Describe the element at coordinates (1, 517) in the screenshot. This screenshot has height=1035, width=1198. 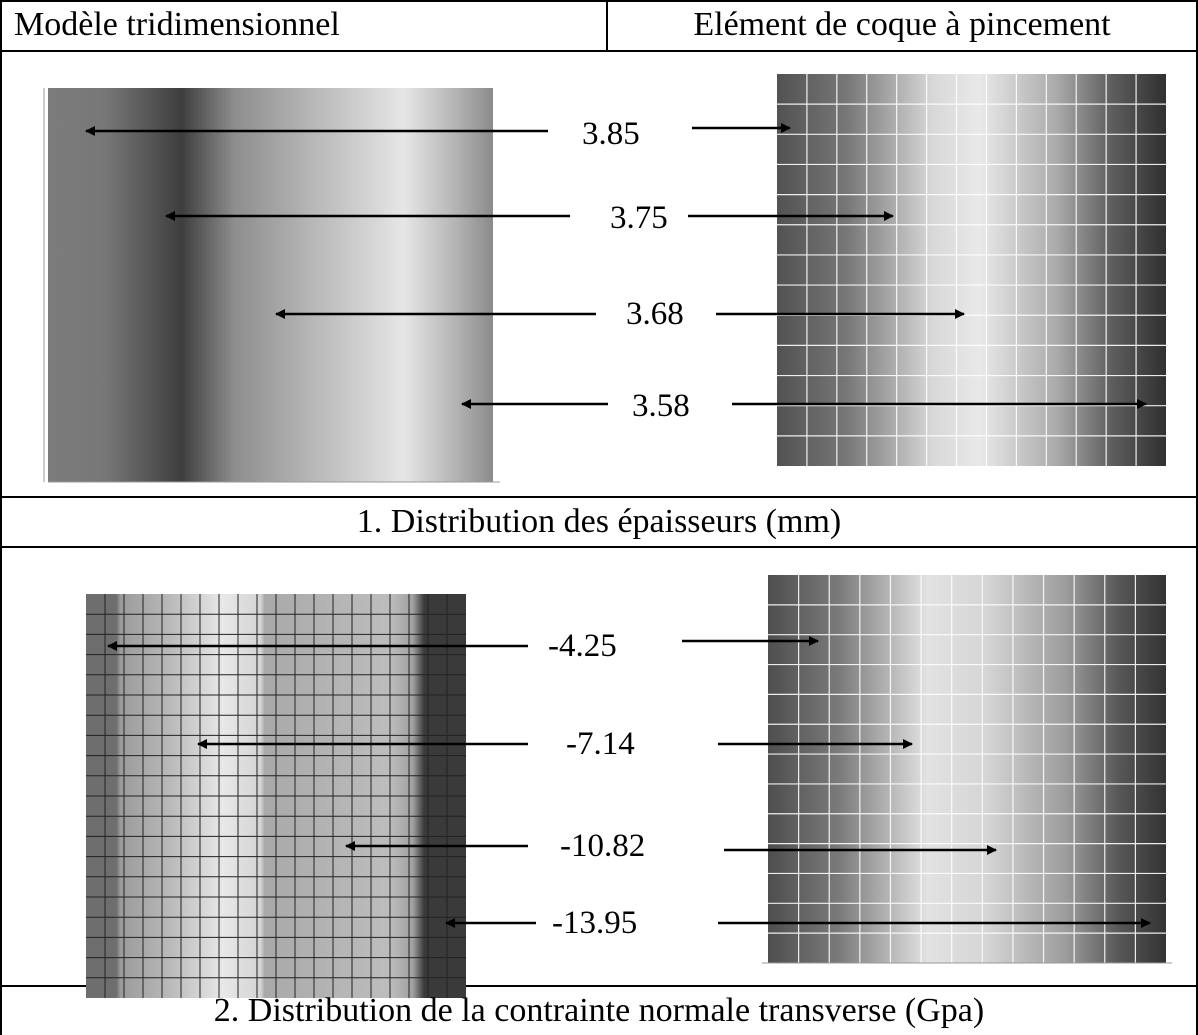
I see `table-border-left` at that location.